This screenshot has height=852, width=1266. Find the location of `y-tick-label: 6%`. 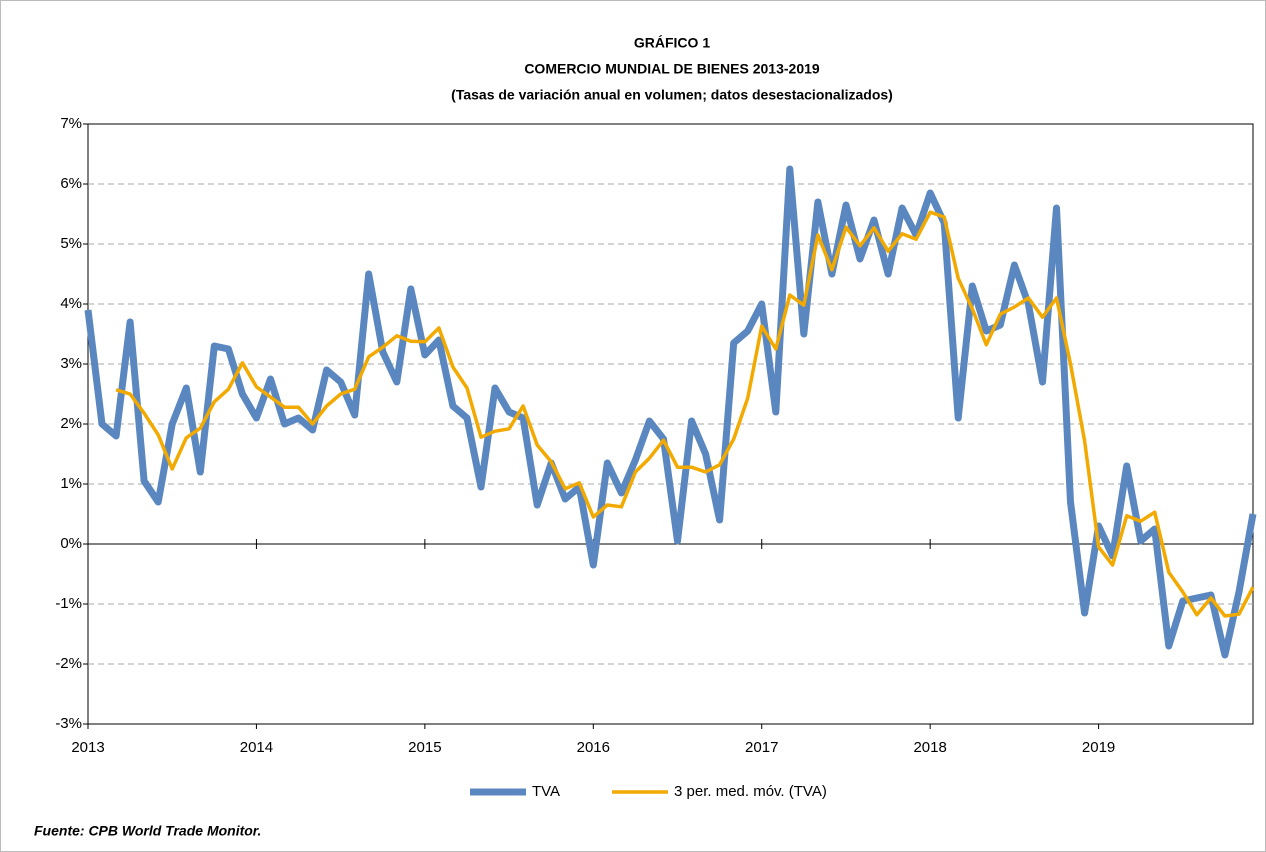

y-tick-label: 6% is located at coordinates (71, 183).